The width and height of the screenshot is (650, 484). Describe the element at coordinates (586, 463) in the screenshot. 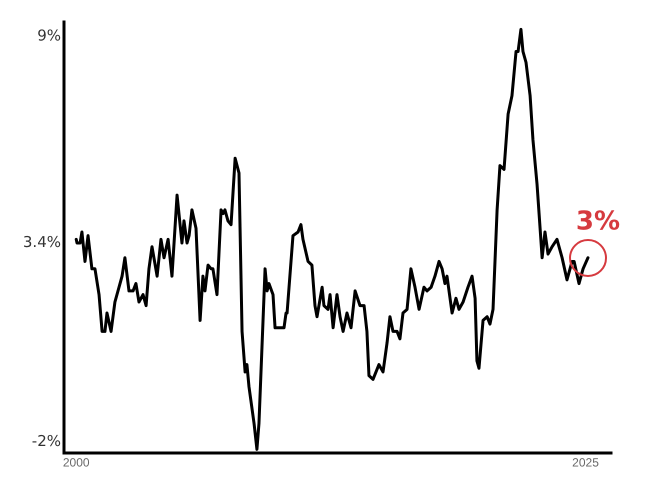

I see `x-tick-label: 2025` at that location.